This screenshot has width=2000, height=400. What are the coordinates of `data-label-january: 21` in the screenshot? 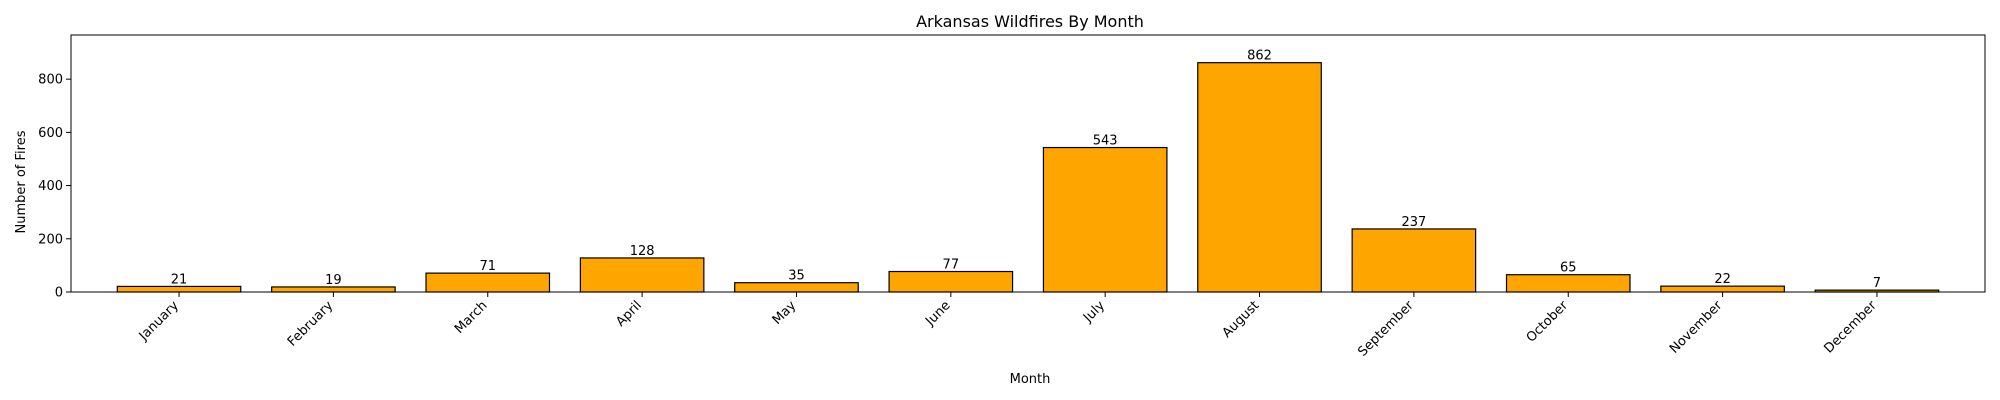 It's located at (179, 279).